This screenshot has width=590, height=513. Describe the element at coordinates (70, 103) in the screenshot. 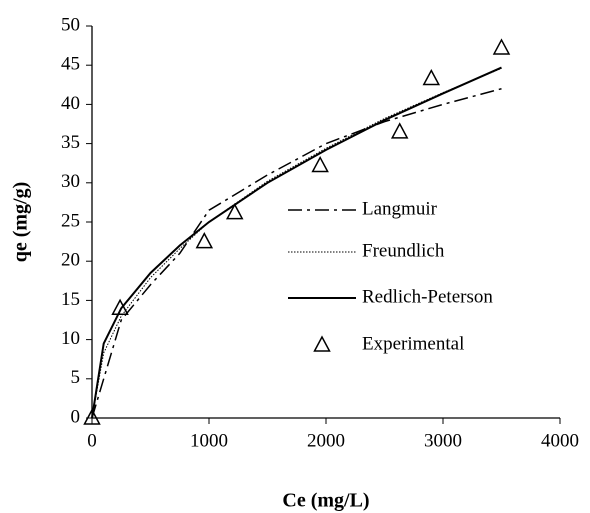

I see `y-tick-label: 40` at that location.